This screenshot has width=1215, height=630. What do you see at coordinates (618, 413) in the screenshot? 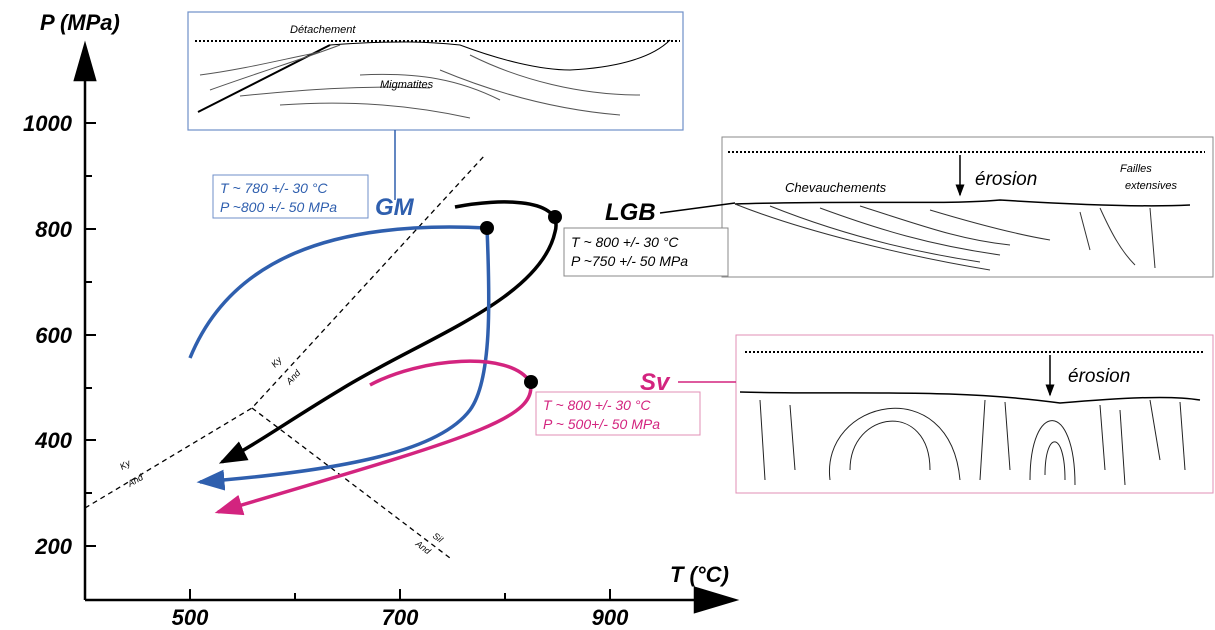
I see `sv-annotation-box` at bounding box center [618, 413].